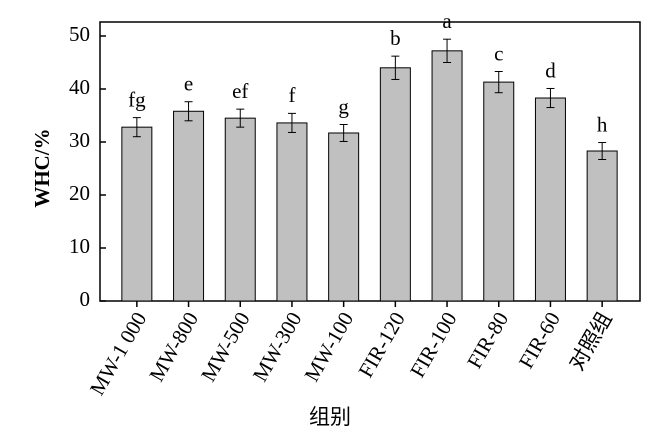 This screenshot has width=660, height=444. What do you see at coordinates (240, 91) in the screenshot?
I see `significance-letter: ef` at bounding box center [240, 91].